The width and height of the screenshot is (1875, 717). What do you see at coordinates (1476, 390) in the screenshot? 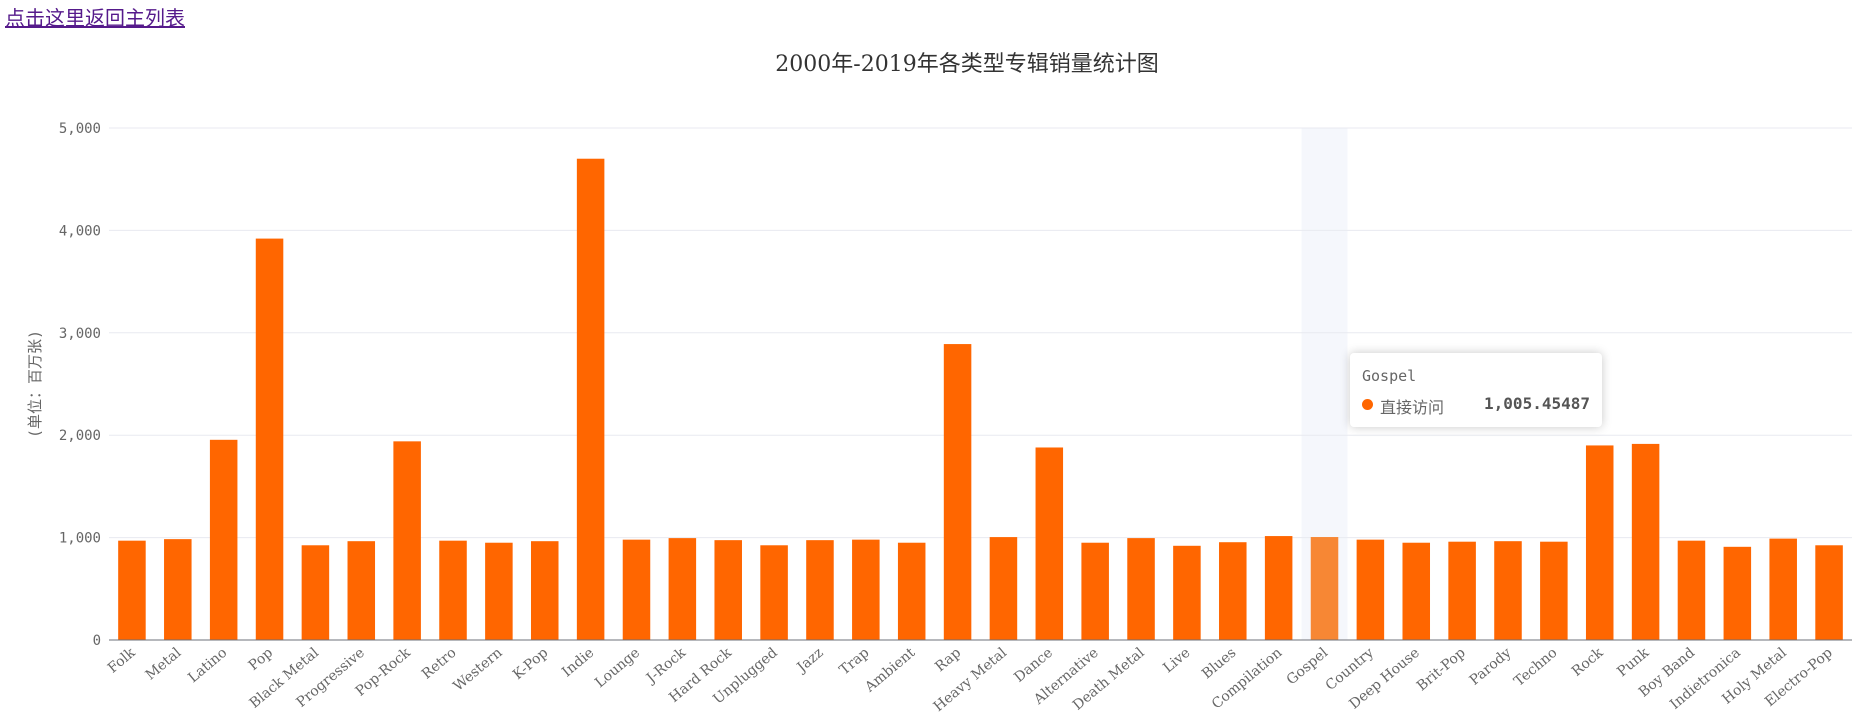
I see `chart-tooltip: Gospel 直接访问 1,005.45487` at bounding box center [1476, 390].